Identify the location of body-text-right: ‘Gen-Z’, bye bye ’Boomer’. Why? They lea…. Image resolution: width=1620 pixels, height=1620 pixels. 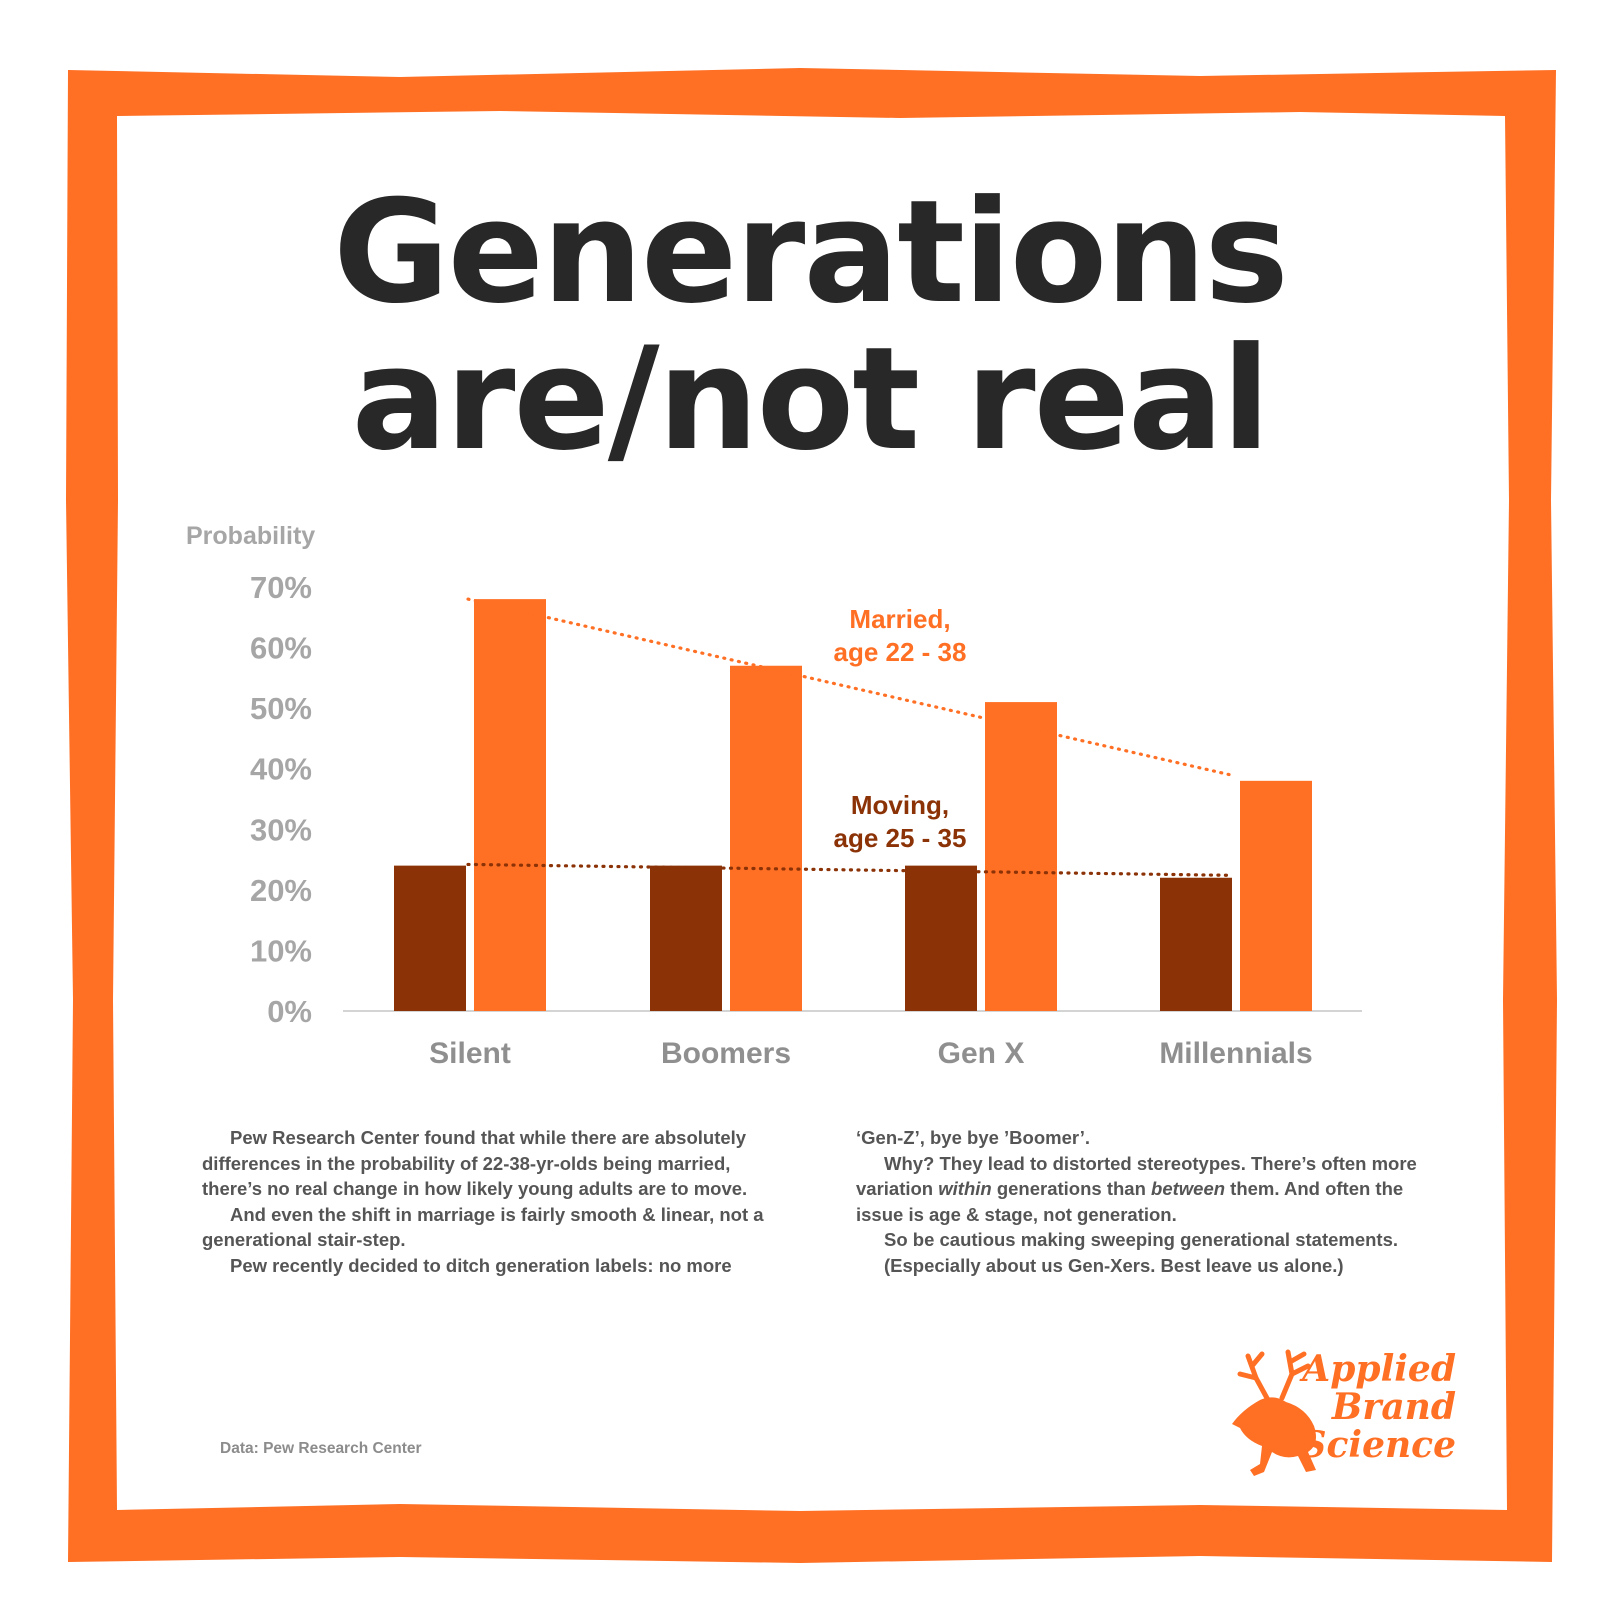
(1141, 1201).